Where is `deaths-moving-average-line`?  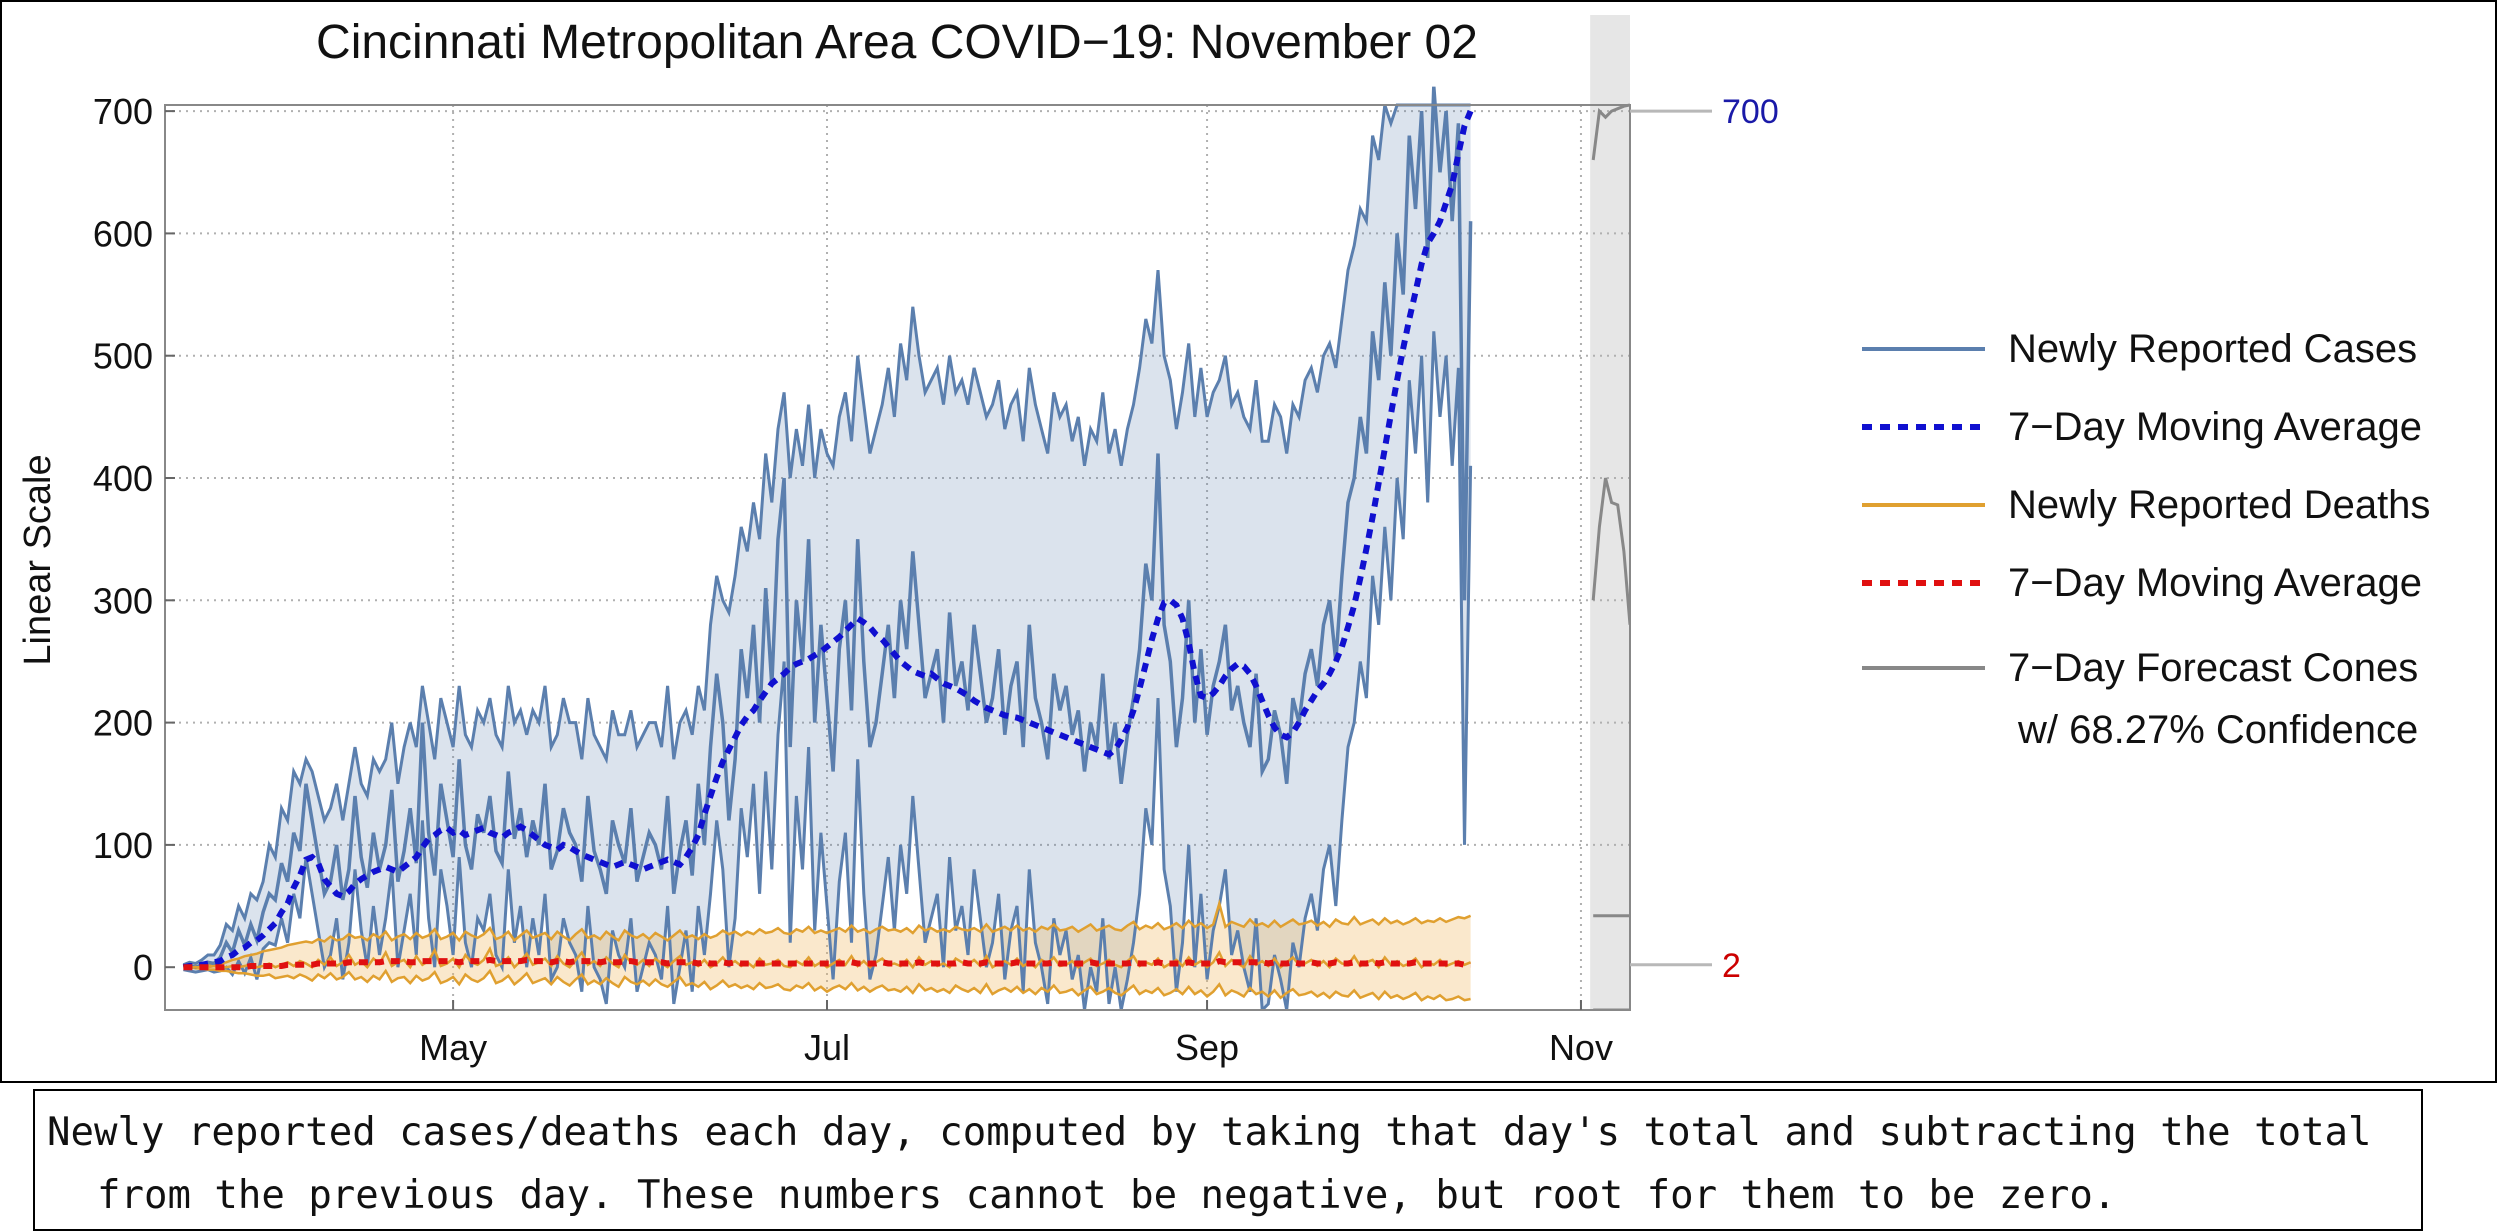 deaths-moving-average-line is located at coordinates (827, 963).